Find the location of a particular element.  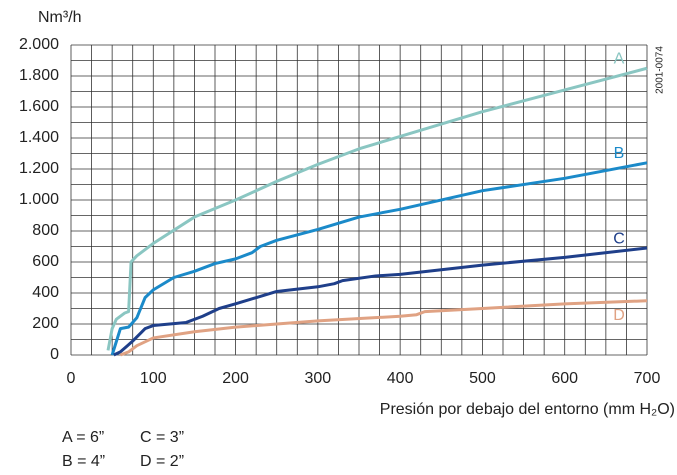

y-tick-label: 600 is located at coordinates (45, 261).